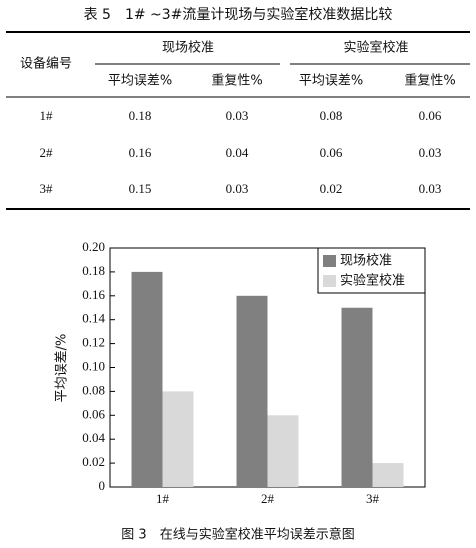 This screenshot has width=476, height=548. What do you see at coordinates (93, 413) in the screenshot?
I see `y-tick-label: 0.06` at bounding box center [93, 413].